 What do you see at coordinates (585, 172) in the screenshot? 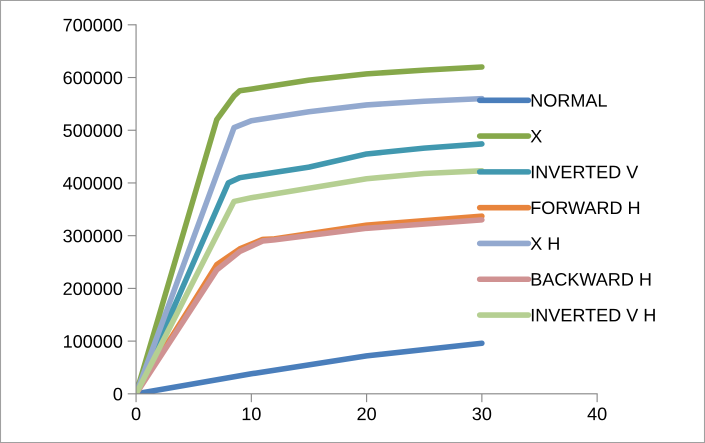
I see `legend-label: INVERTED V` at bounding box center [585, 172].